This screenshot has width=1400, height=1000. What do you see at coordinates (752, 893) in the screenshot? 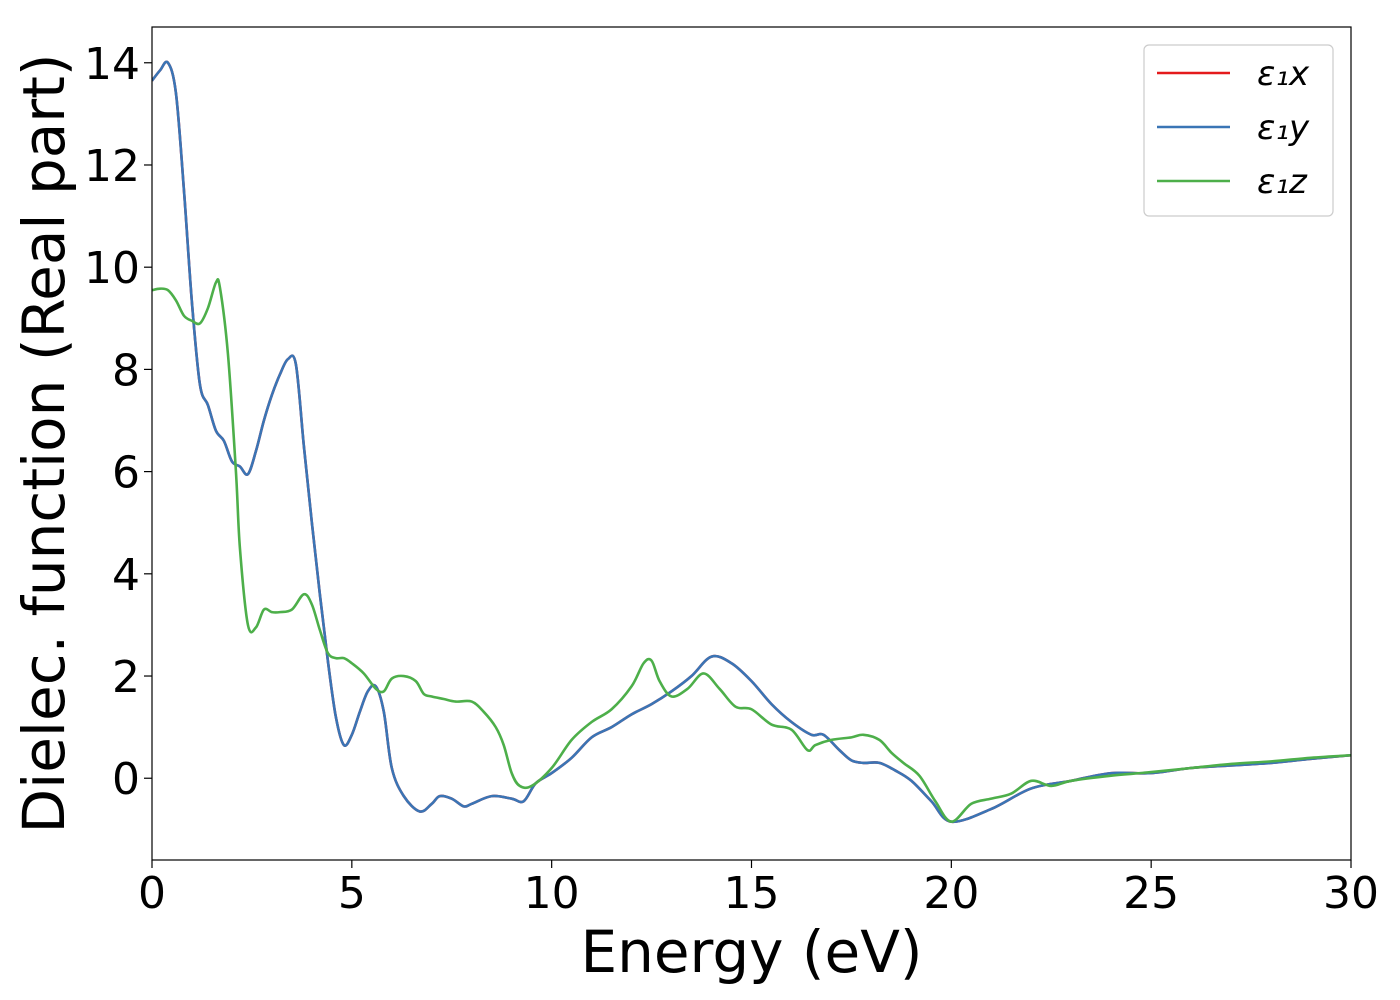
I see `x-tick-label: 15` at bounding box center [752, 893].